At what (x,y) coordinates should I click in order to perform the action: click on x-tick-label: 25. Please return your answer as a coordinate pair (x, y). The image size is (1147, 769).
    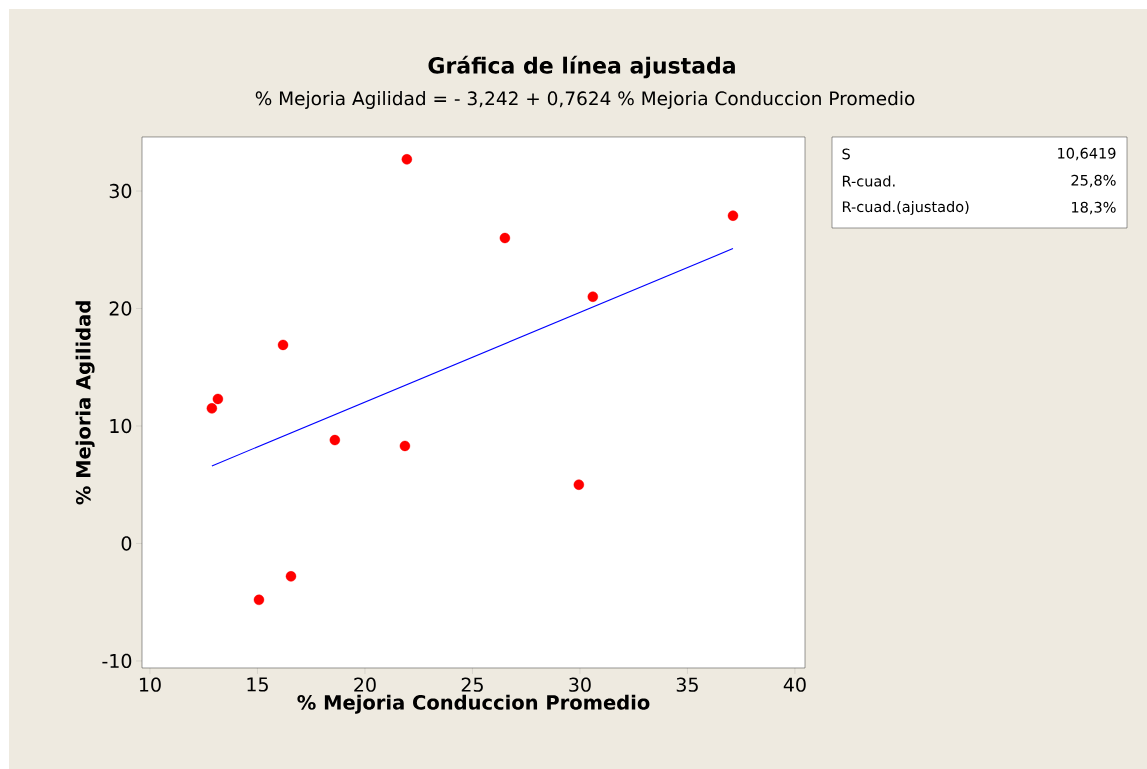
    Looking at the image, I should click on (472, 684).